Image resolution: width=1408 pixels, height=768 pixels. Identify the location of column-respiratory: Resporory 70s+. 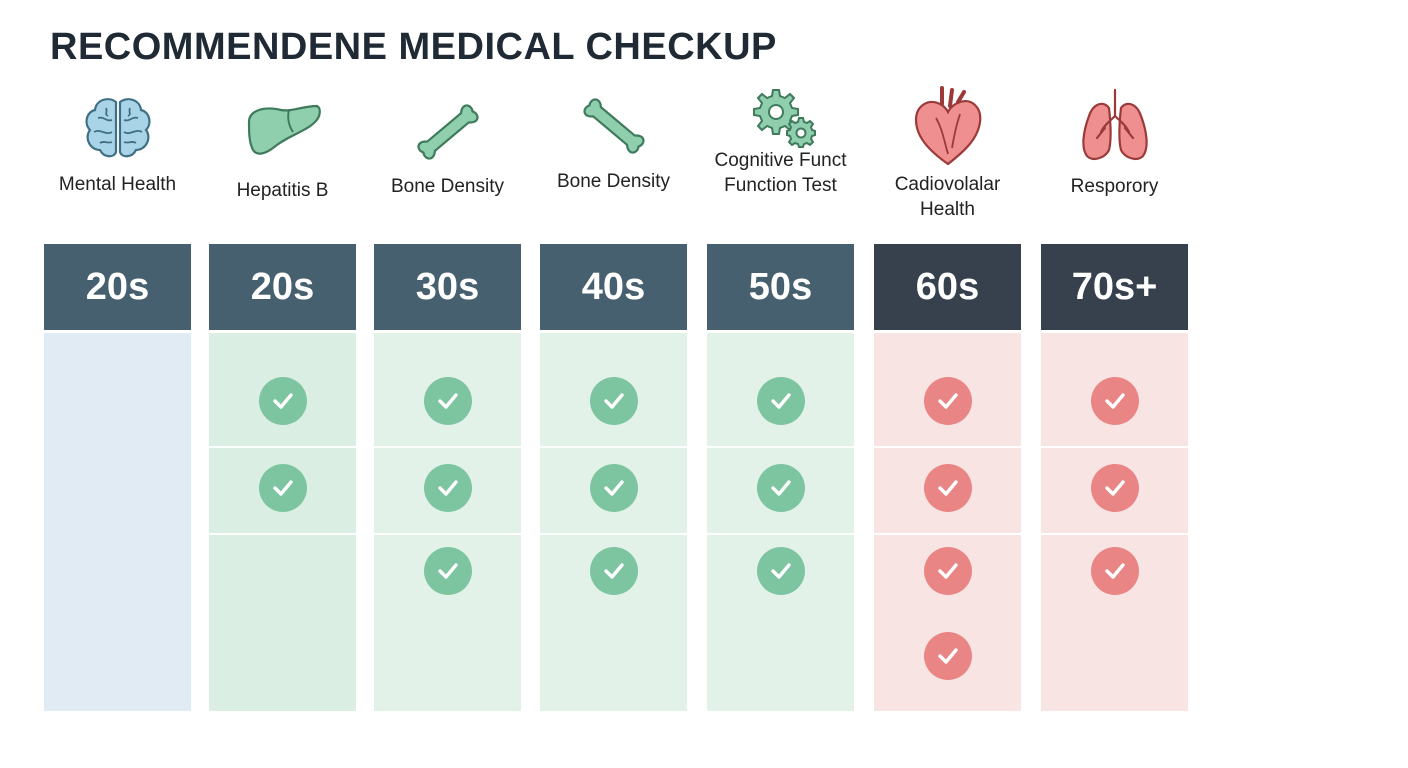
(1114, 384).